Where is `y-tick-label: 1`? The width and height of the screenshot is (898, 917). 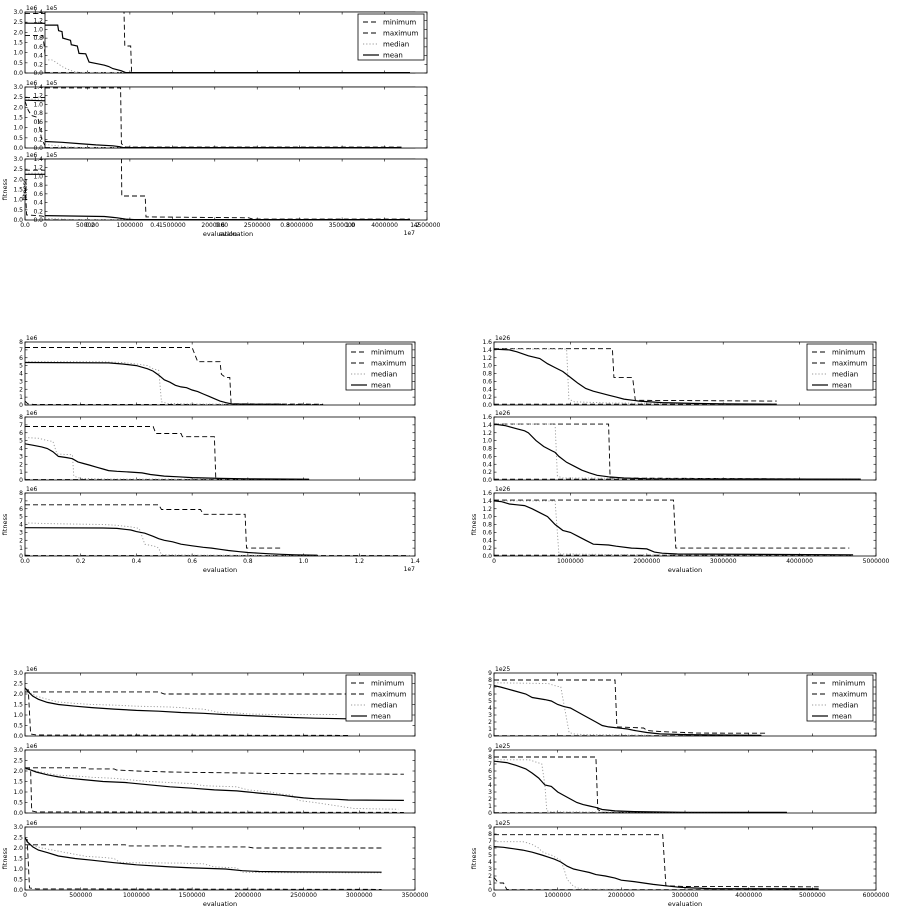
y-tick-label: 1 is located at coordinates (21, 548).